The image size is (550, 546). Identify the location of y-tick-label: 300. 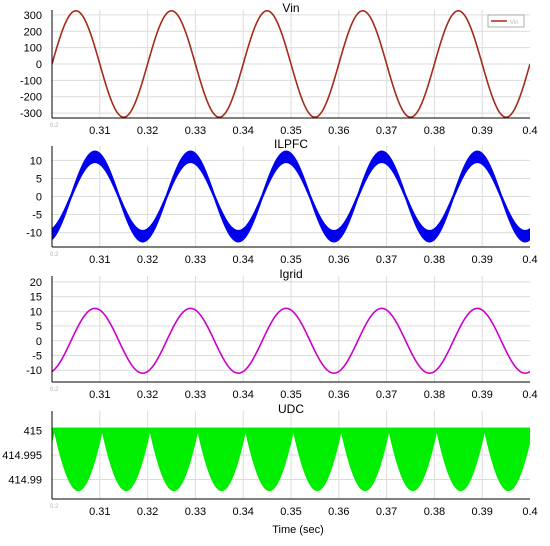
(33, 16).